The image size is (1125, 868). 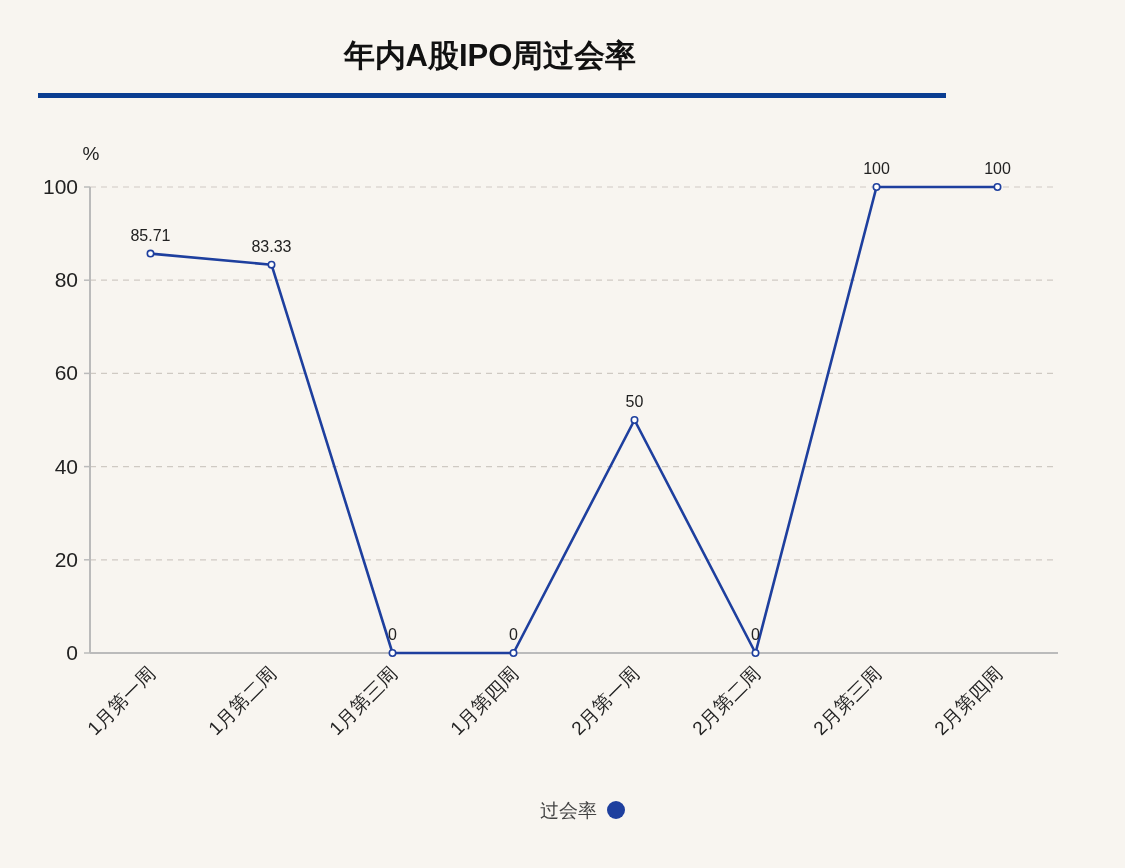 What do you see at coordinates (150, 235) in the screenshot?
I see `data-label: 85.71` at bounding box center [150, 235].